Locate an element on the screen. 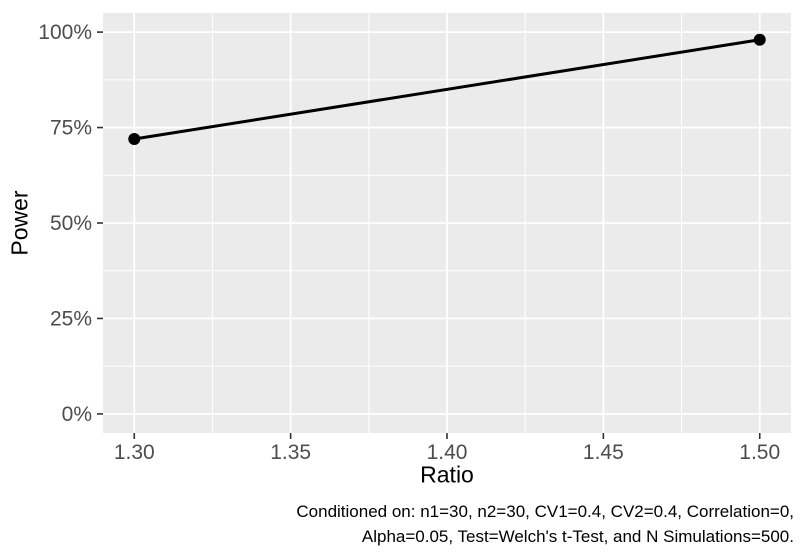 The width and height of the screenshot is (800, 560). y-tick-label: 25% is located at coordinates (71, 318).